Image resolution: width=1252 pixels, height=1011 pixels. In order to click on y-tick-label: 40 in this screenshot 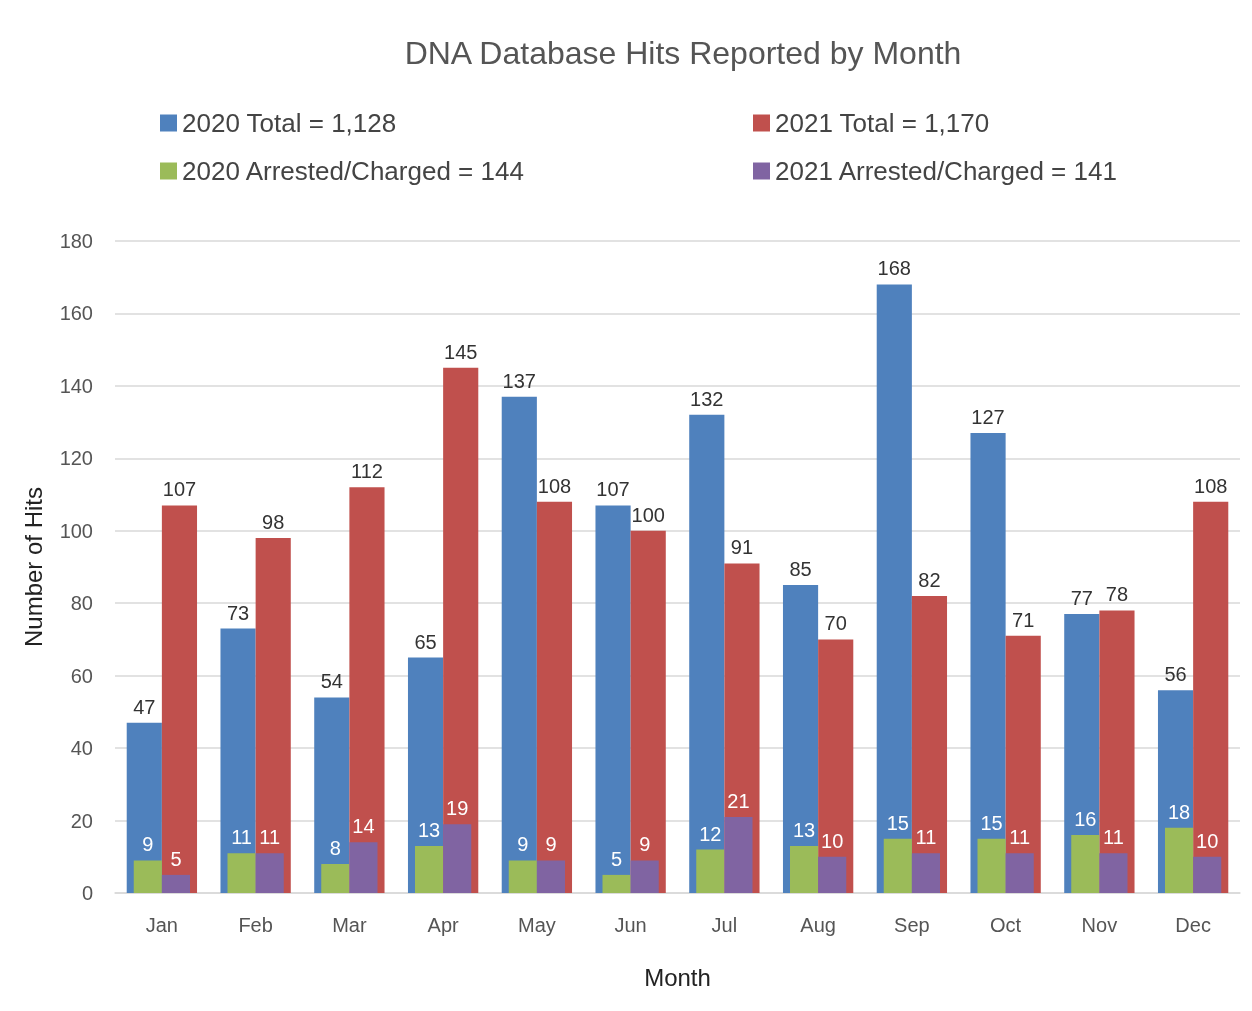, I will do `click(81, 748)`.